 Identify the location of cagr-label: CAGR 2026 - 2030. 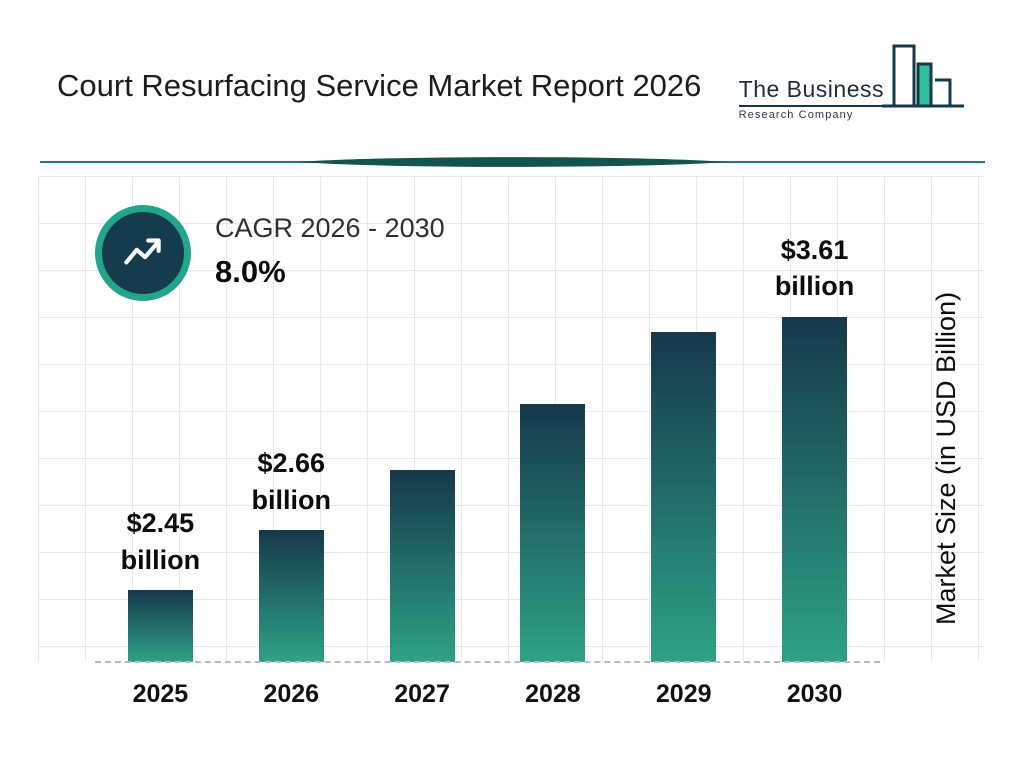
(330, 228).